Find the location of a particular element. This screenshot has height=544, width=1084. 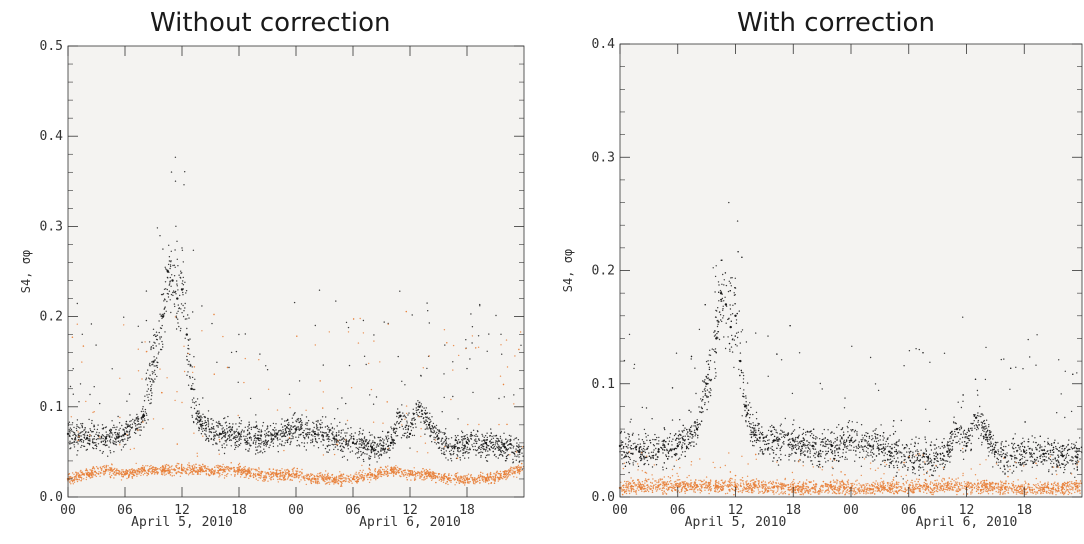

x-tick-label: 12 is located at coordinates (182, 510).